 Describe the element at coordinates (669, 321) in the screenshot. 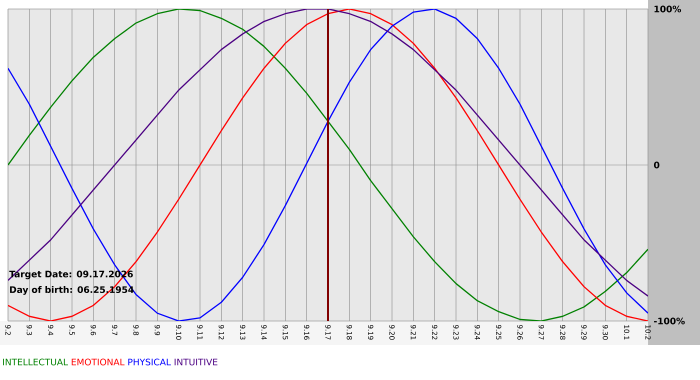

I see `y-tick-label: -100%` at that location.